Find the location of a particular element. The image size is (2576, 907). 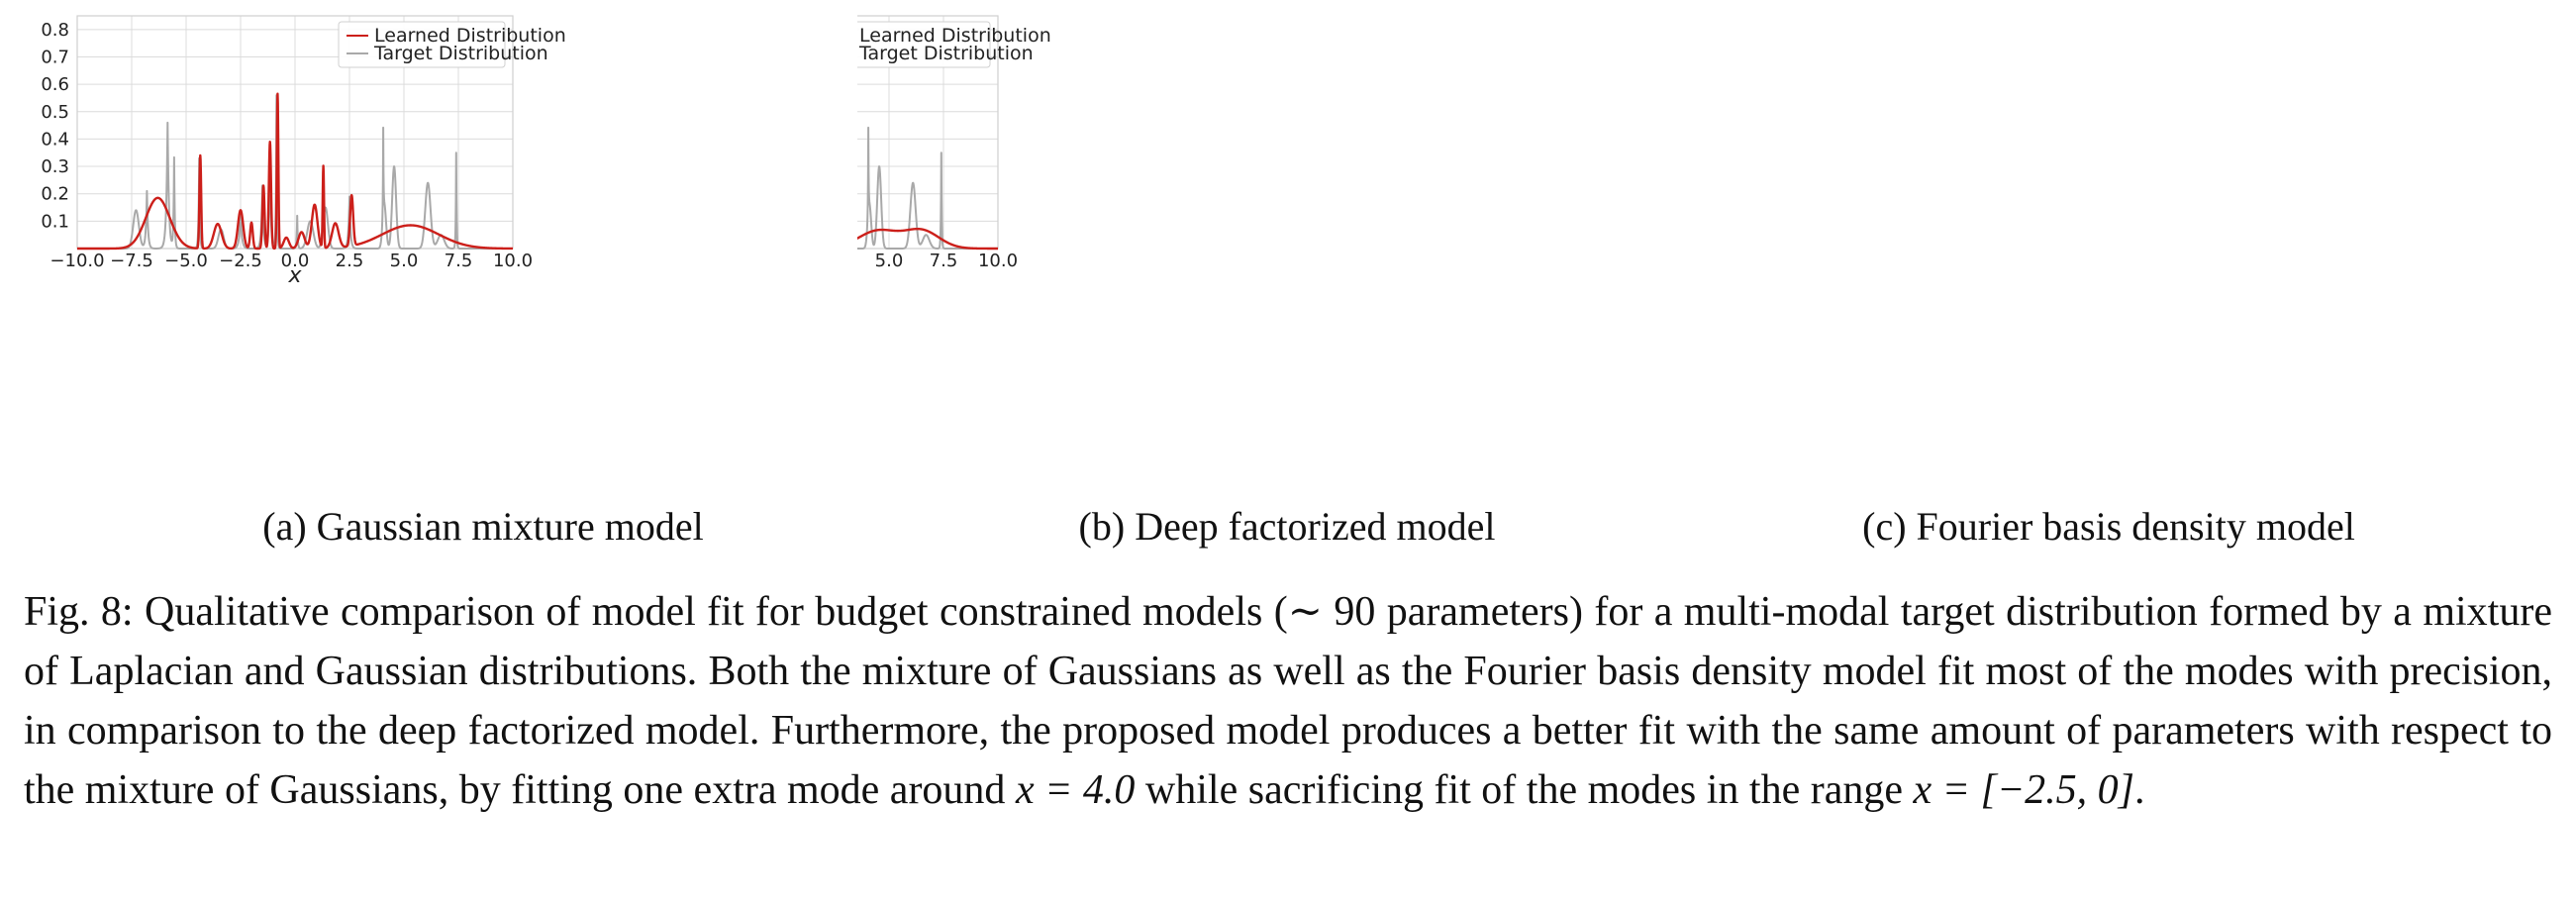

caption-math-1: x = 4.0 is located at coordinates (1075, 790).